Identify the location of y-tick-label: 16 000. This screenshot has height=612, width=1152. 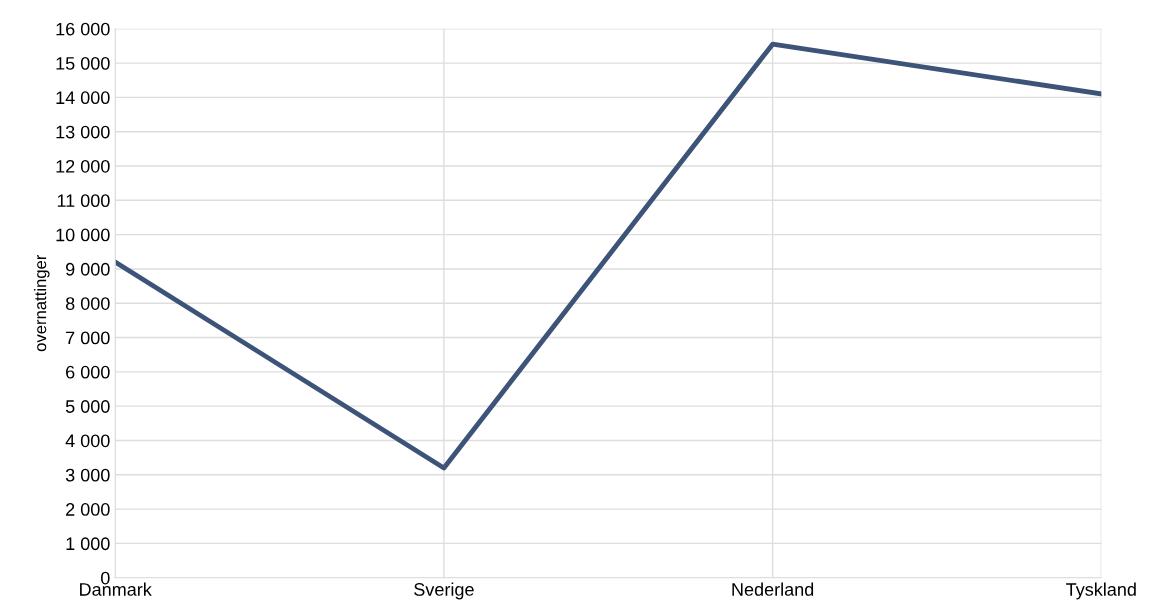
(83, 29).